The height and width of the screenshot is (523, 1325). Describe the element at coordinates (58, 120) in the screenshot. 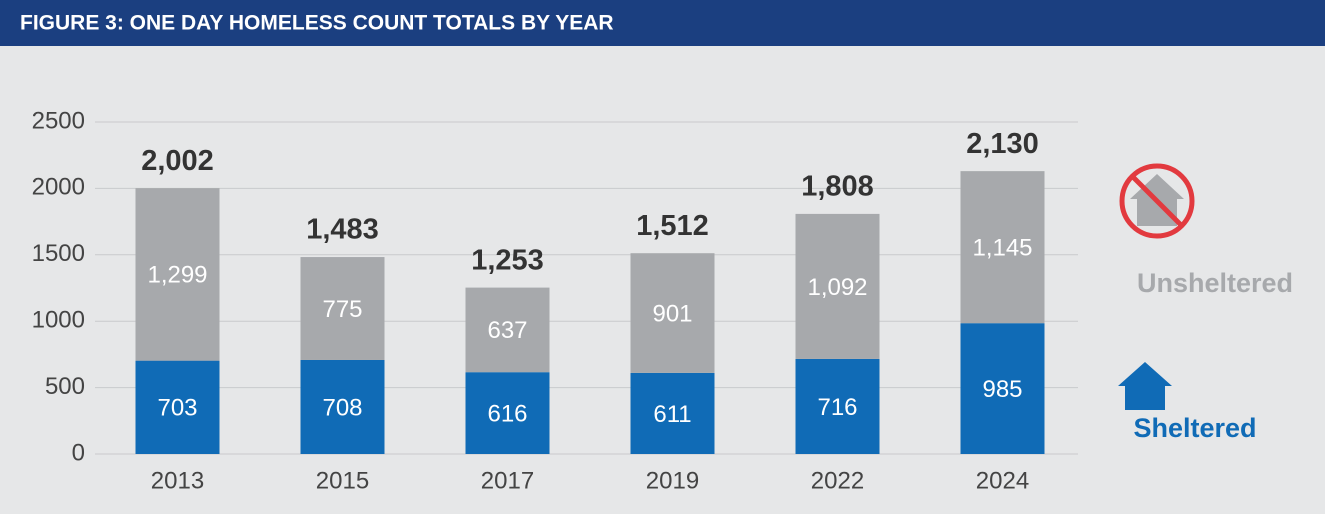

I see `y-tick-label: 2500` at that location.